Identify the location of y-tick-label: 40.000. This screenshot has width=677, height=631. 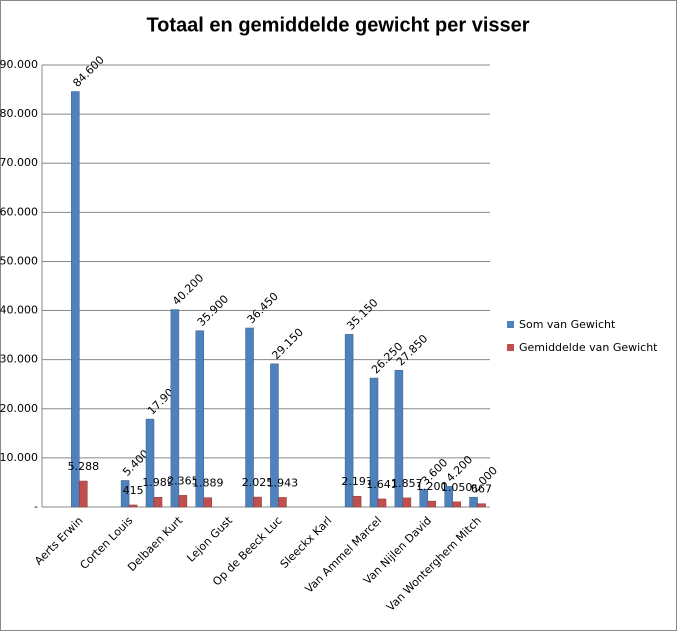
(19, 310).